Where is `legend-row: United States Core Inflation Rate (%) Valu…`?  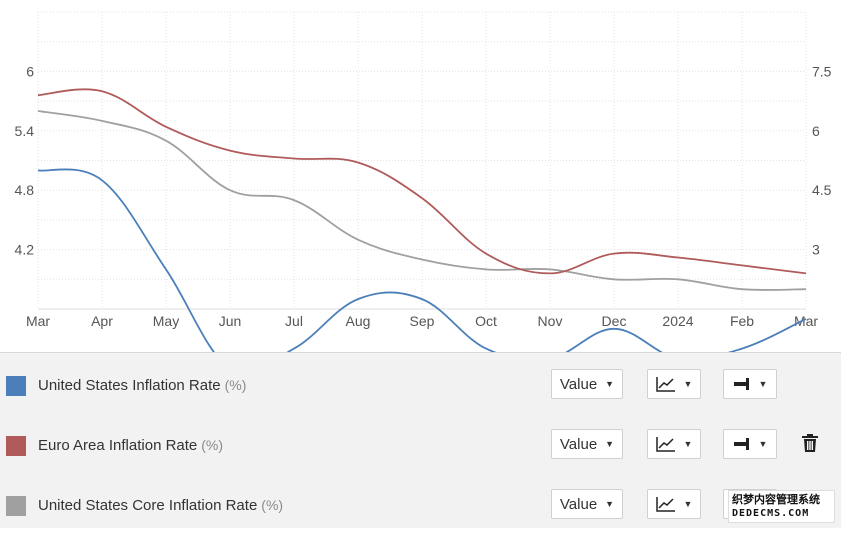 legend-row: United States Core Inflation Rate (%) Valu… is located at coordinates (420, 503).